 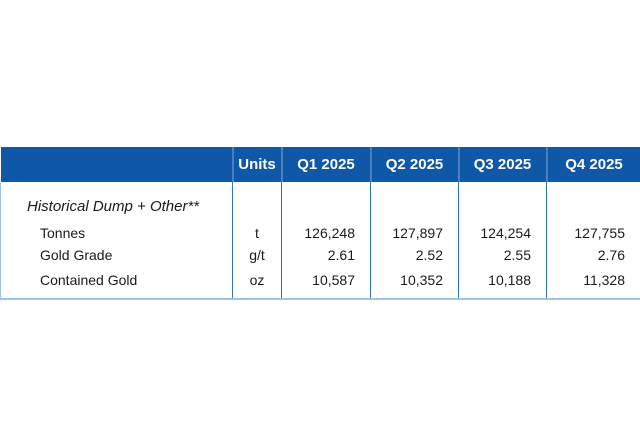 What do you see at coordinates (326, 233) in the screenshot?
I see `value-cell-q1: 126,248` at bounding box center [326, 233].